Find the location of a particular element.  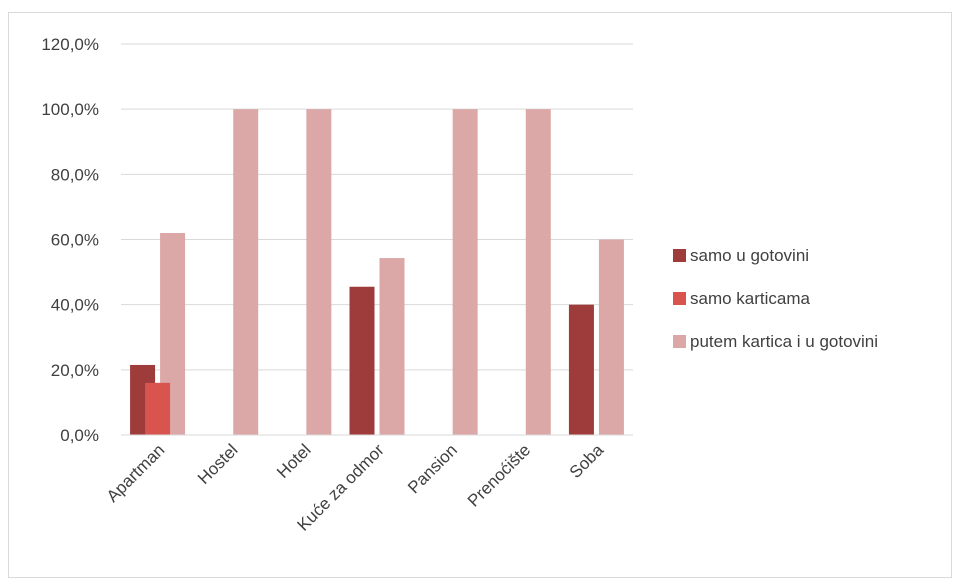

x-tick-label: Hostel is located at coordinates (218, 464).